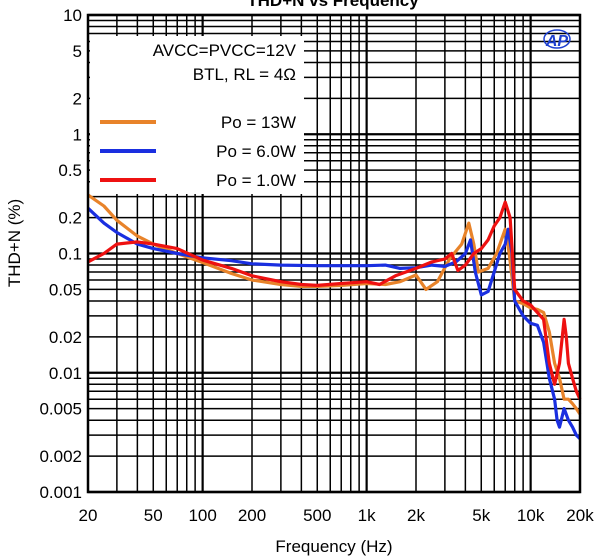 Image resolution: width=600 pixels, height=556 pixels. I want to click on y-tick-label: 1, so click(77, 134).